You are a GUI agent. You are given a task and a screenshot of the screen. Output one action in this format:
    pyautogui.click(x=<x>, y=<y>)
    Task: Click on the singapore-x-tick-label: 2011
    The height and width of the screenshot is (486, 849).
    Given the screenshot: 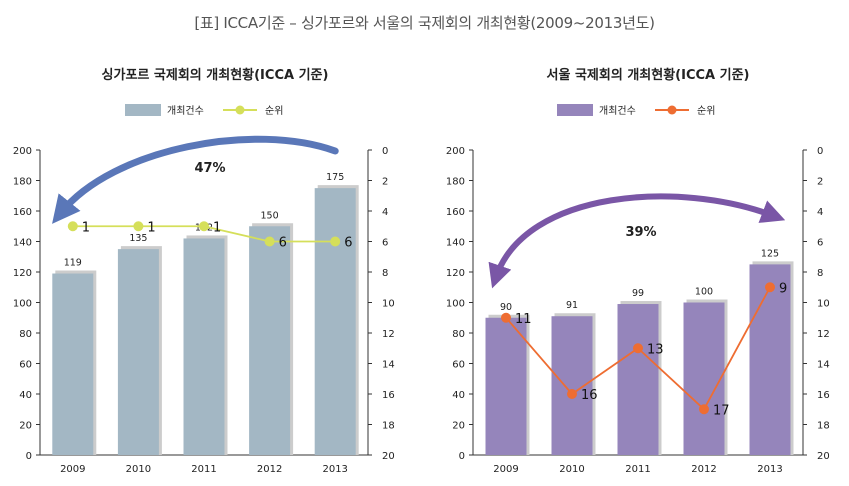 What is the action you would take?
    pyautogui.click(x=203, y=469)
    